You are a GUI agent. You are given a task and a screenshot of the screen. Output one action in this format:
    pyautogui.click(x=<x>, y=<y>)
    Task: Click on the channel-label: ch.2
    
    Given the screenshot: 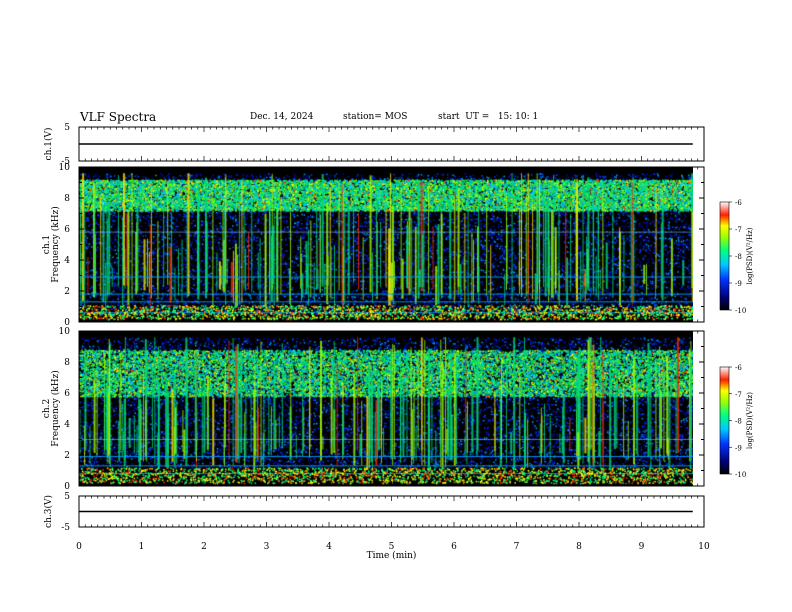 What is the action you would take?
    pyautogui.click(x=47, y=408)
    